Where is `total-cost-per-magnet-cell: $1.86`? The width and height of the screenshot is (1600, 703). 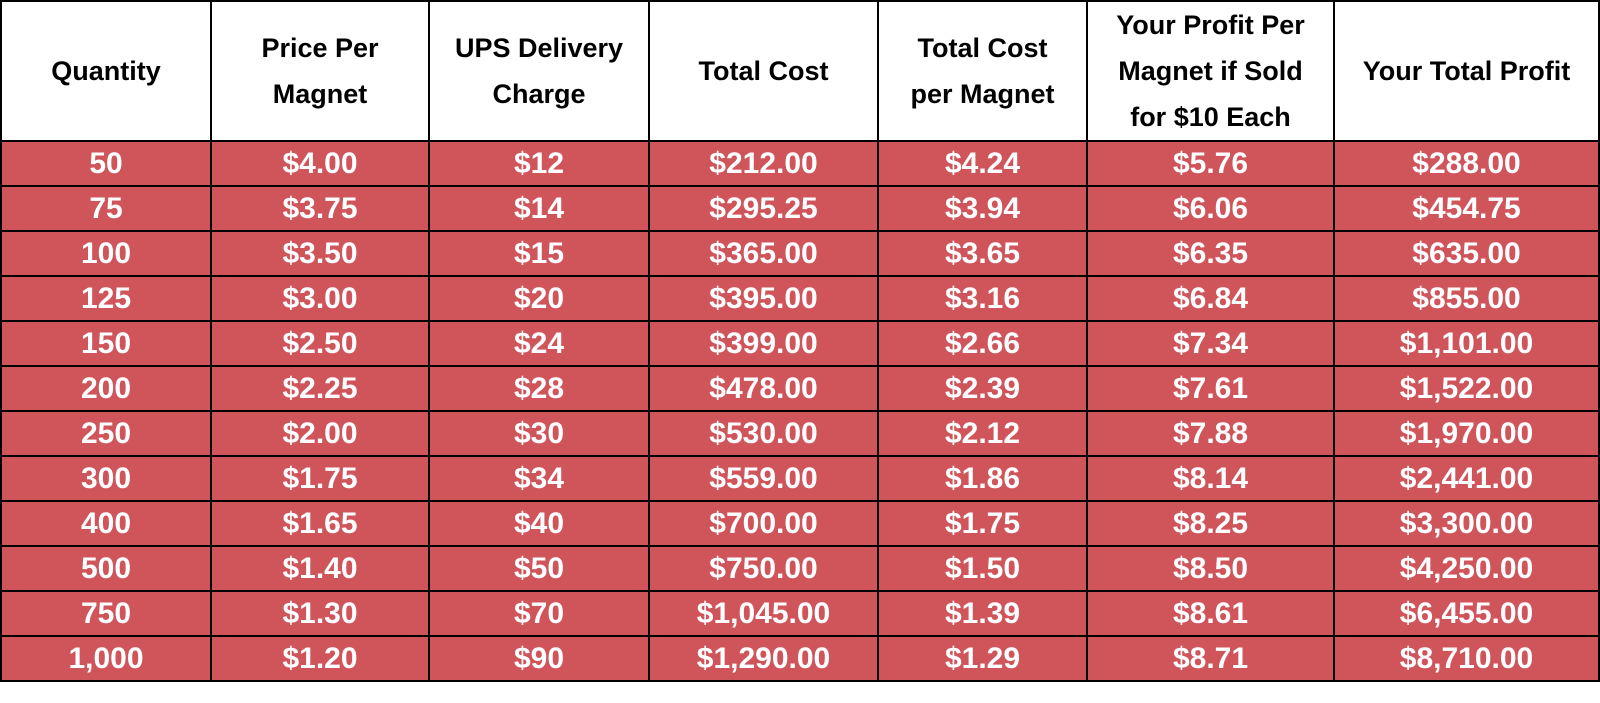 total-cost-per-magnet-cell: $1.86 is located at coordinates (982, 478).